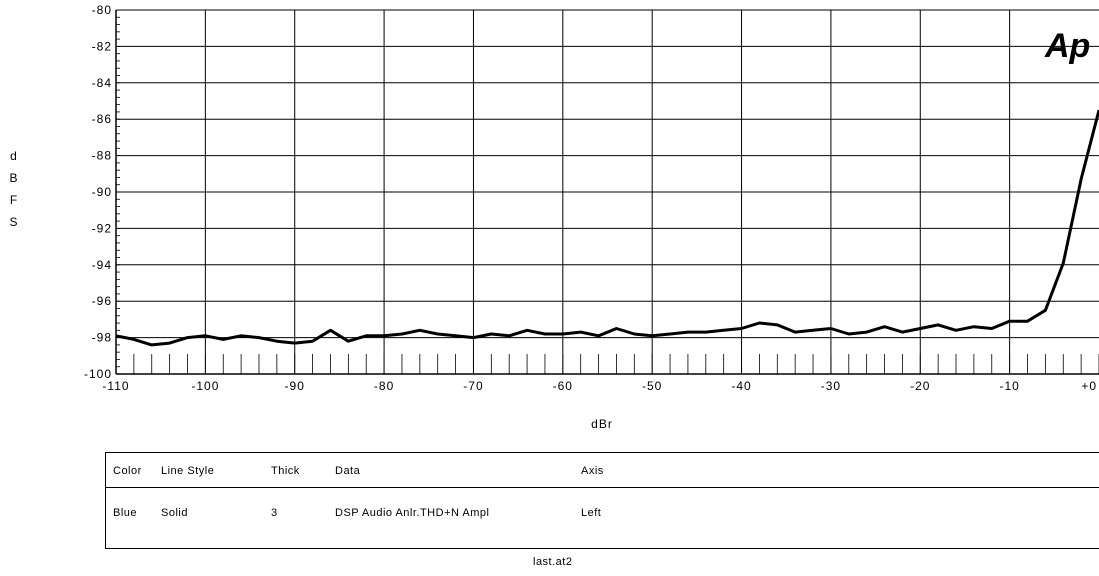 This screenshot has width=1099, height=576. What do you see at coordinates (102, 83) in the screenshot?
I see `y-tick-label: -84` at bounding box center [102, 83].